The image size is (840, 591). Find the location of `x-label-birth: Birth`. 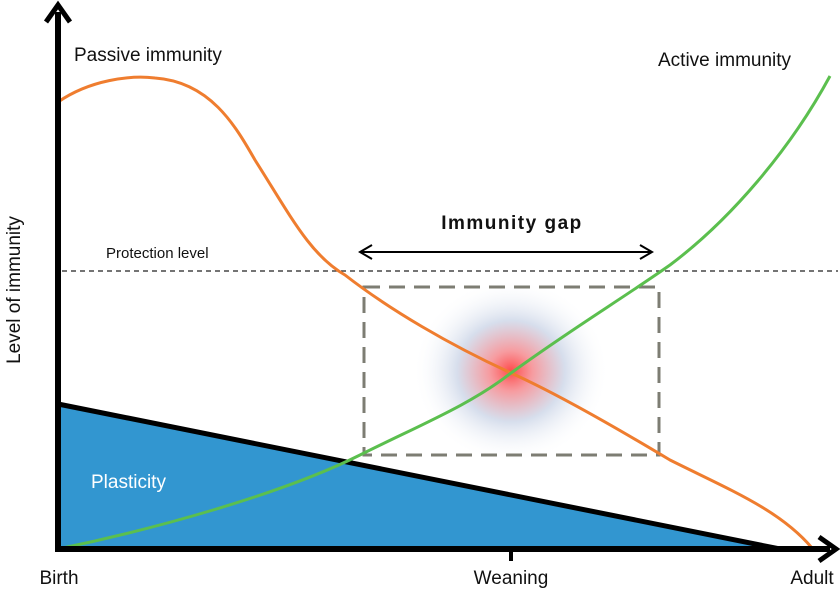

x-label-birth: Birth is located at coordinates (58, 578).